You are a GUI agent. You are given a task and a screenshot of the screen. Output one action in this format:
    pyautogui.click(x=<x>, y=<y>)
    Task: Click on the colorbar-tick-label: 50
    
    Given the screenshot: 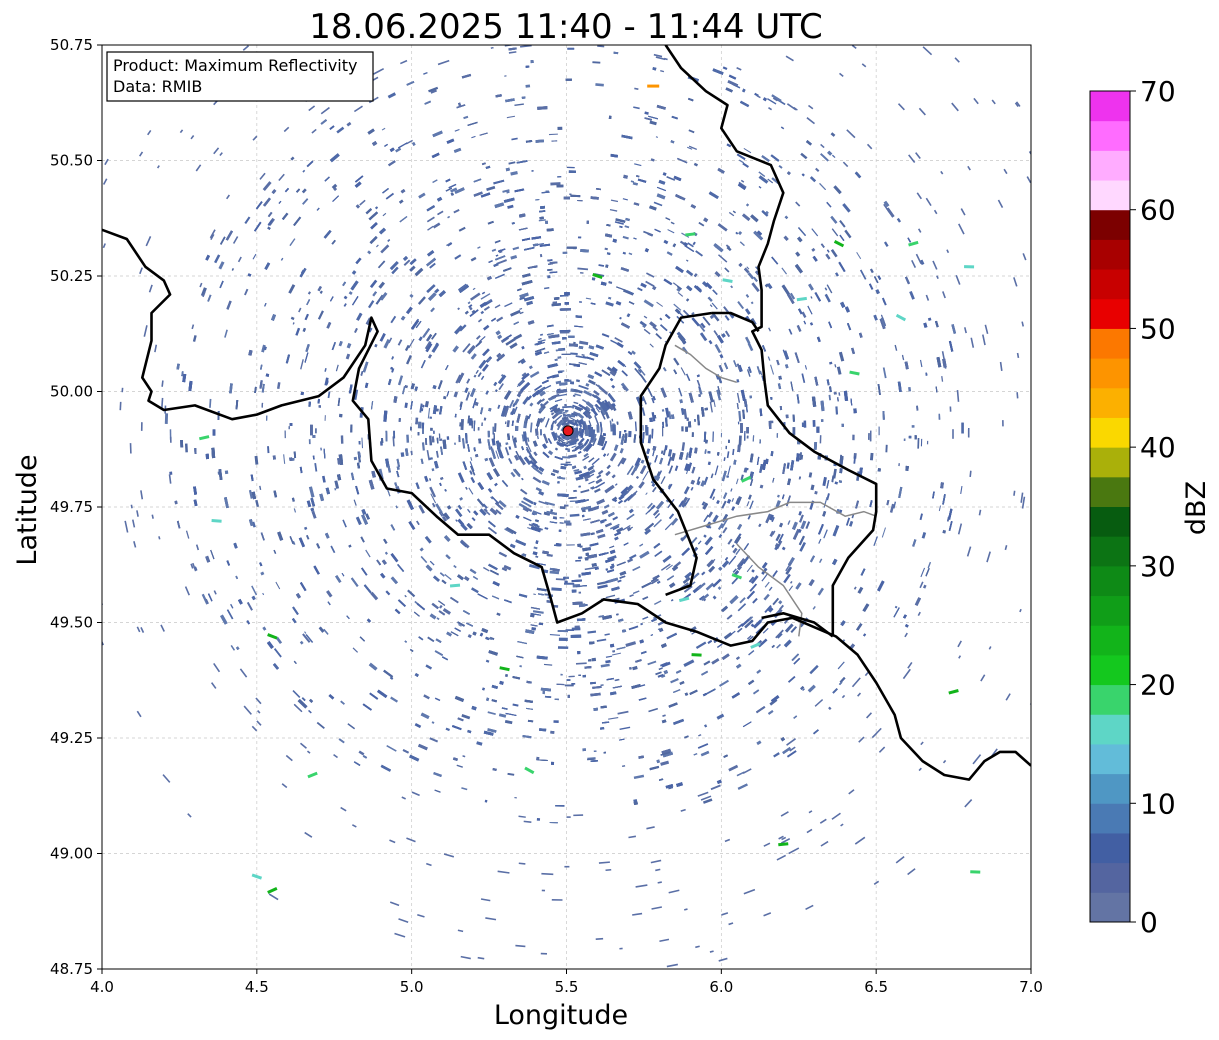 What is the action you would take?
    pyautogui.click(x=1158, y=328)
    